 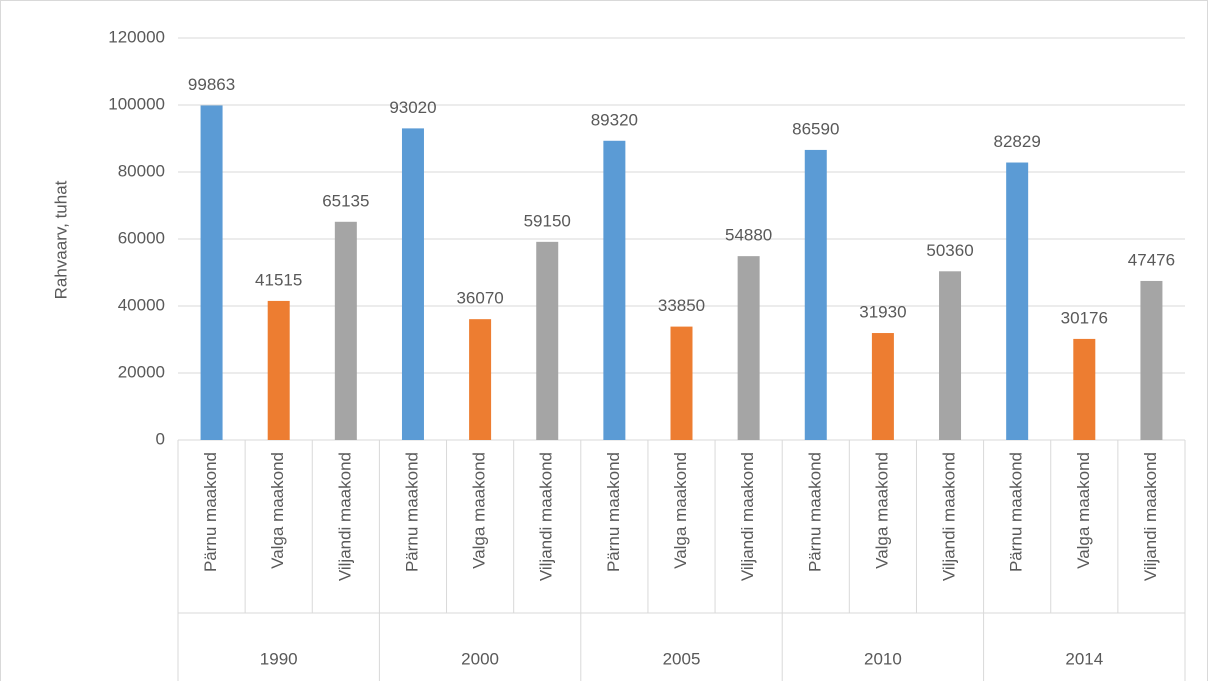 What do you see at coordinates (1151, 259) in the screenshot?
I see `data-label: 47476` at bounding box center [1151, 259].